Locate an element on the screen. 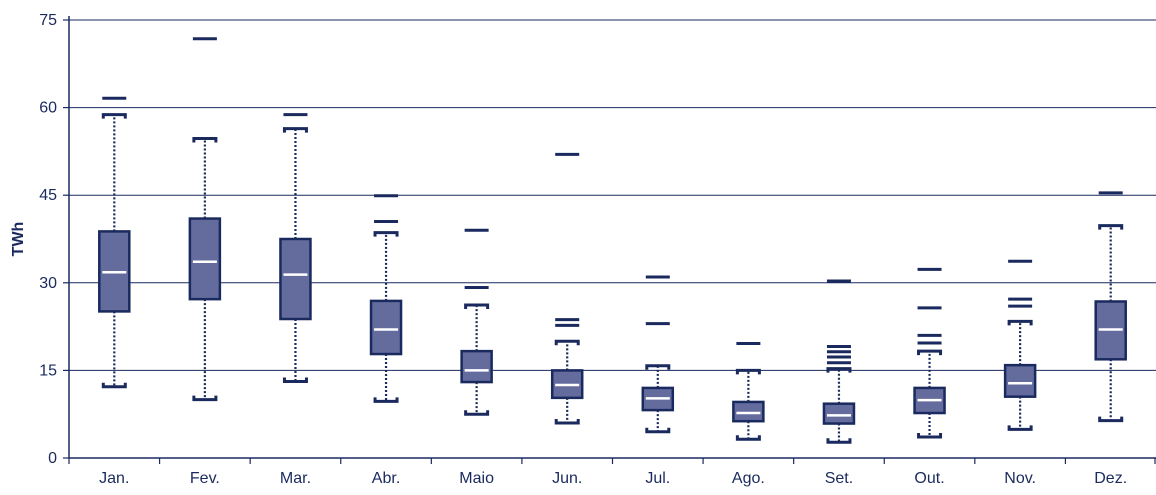 Image resolution: width=1156 pixels, height=495 pixels. x-tick-label: Abr. is located at coordinates (386, 478).